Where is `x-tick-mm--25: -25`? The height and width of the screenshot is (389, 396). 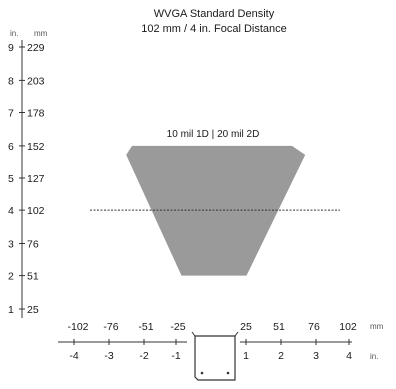 x-tick-mm--25: -25 is located at coordinates (177, 327).